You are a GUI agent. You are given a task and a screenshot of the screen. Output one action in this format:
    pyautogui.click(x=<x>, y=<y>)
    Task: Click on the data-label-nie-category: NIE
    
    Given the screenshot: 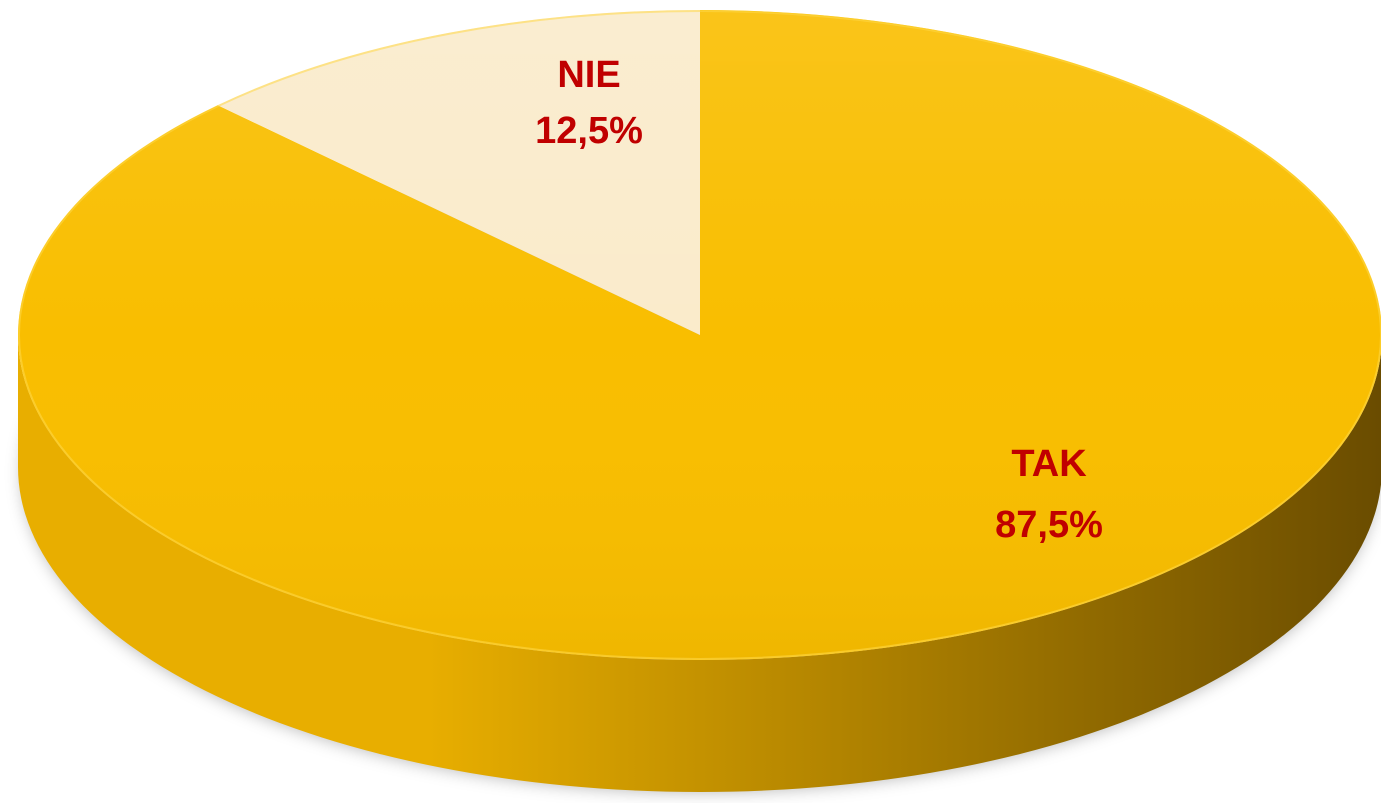 What is the action you would take?
    pyautogui.click(x=588, y=75)
    